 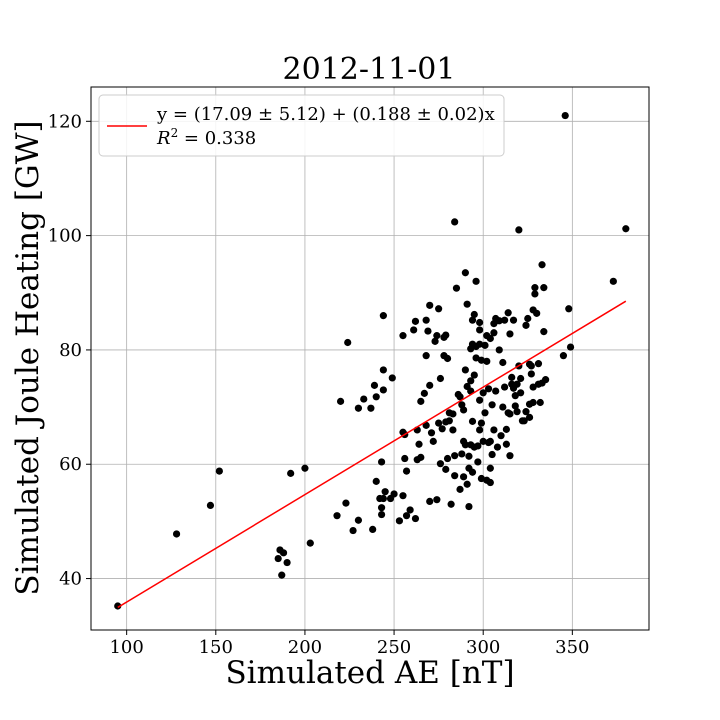 I want to click on chart-title: 2012-11-01, so click(x=369, y=69).